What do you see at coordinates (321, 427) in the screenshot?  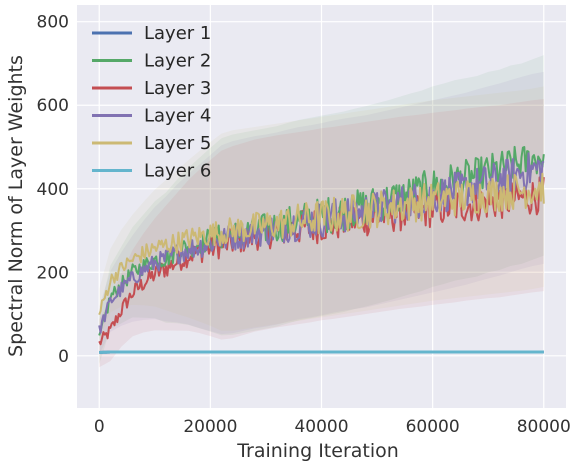 I see `x-tick-label: 40000` at bounding box center [321, 427].